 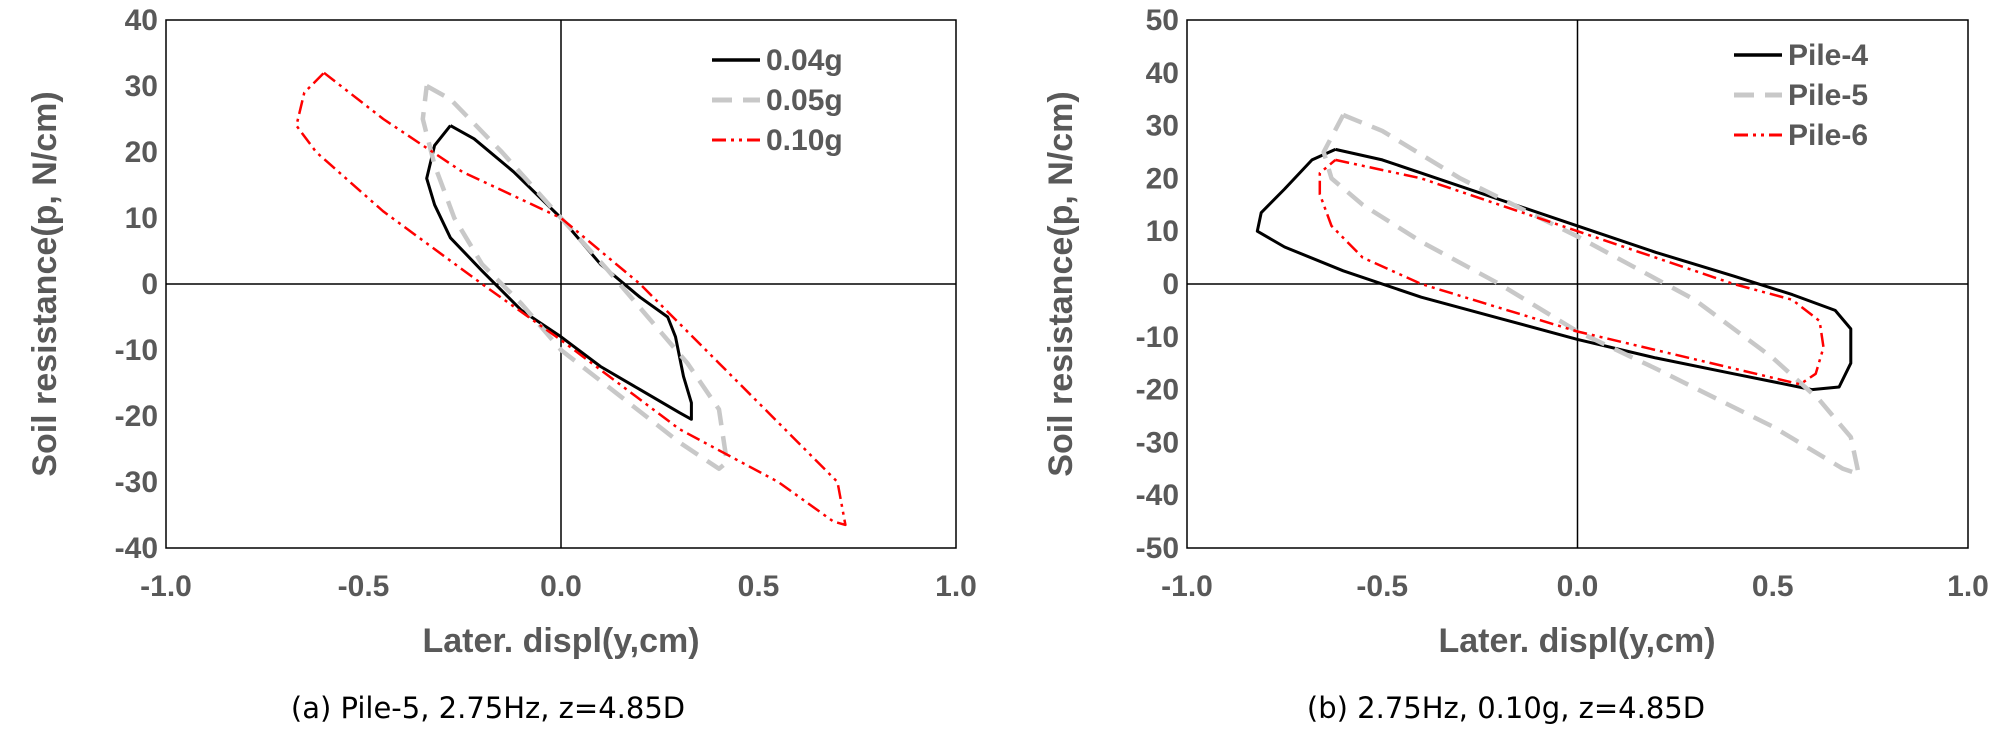 What do you see at coordinates (488, 708) in the screenshot?
I see `caption-a: (a) Pile-5, 2.75Hz, z=4.85D` at bounding box center [488, 708].